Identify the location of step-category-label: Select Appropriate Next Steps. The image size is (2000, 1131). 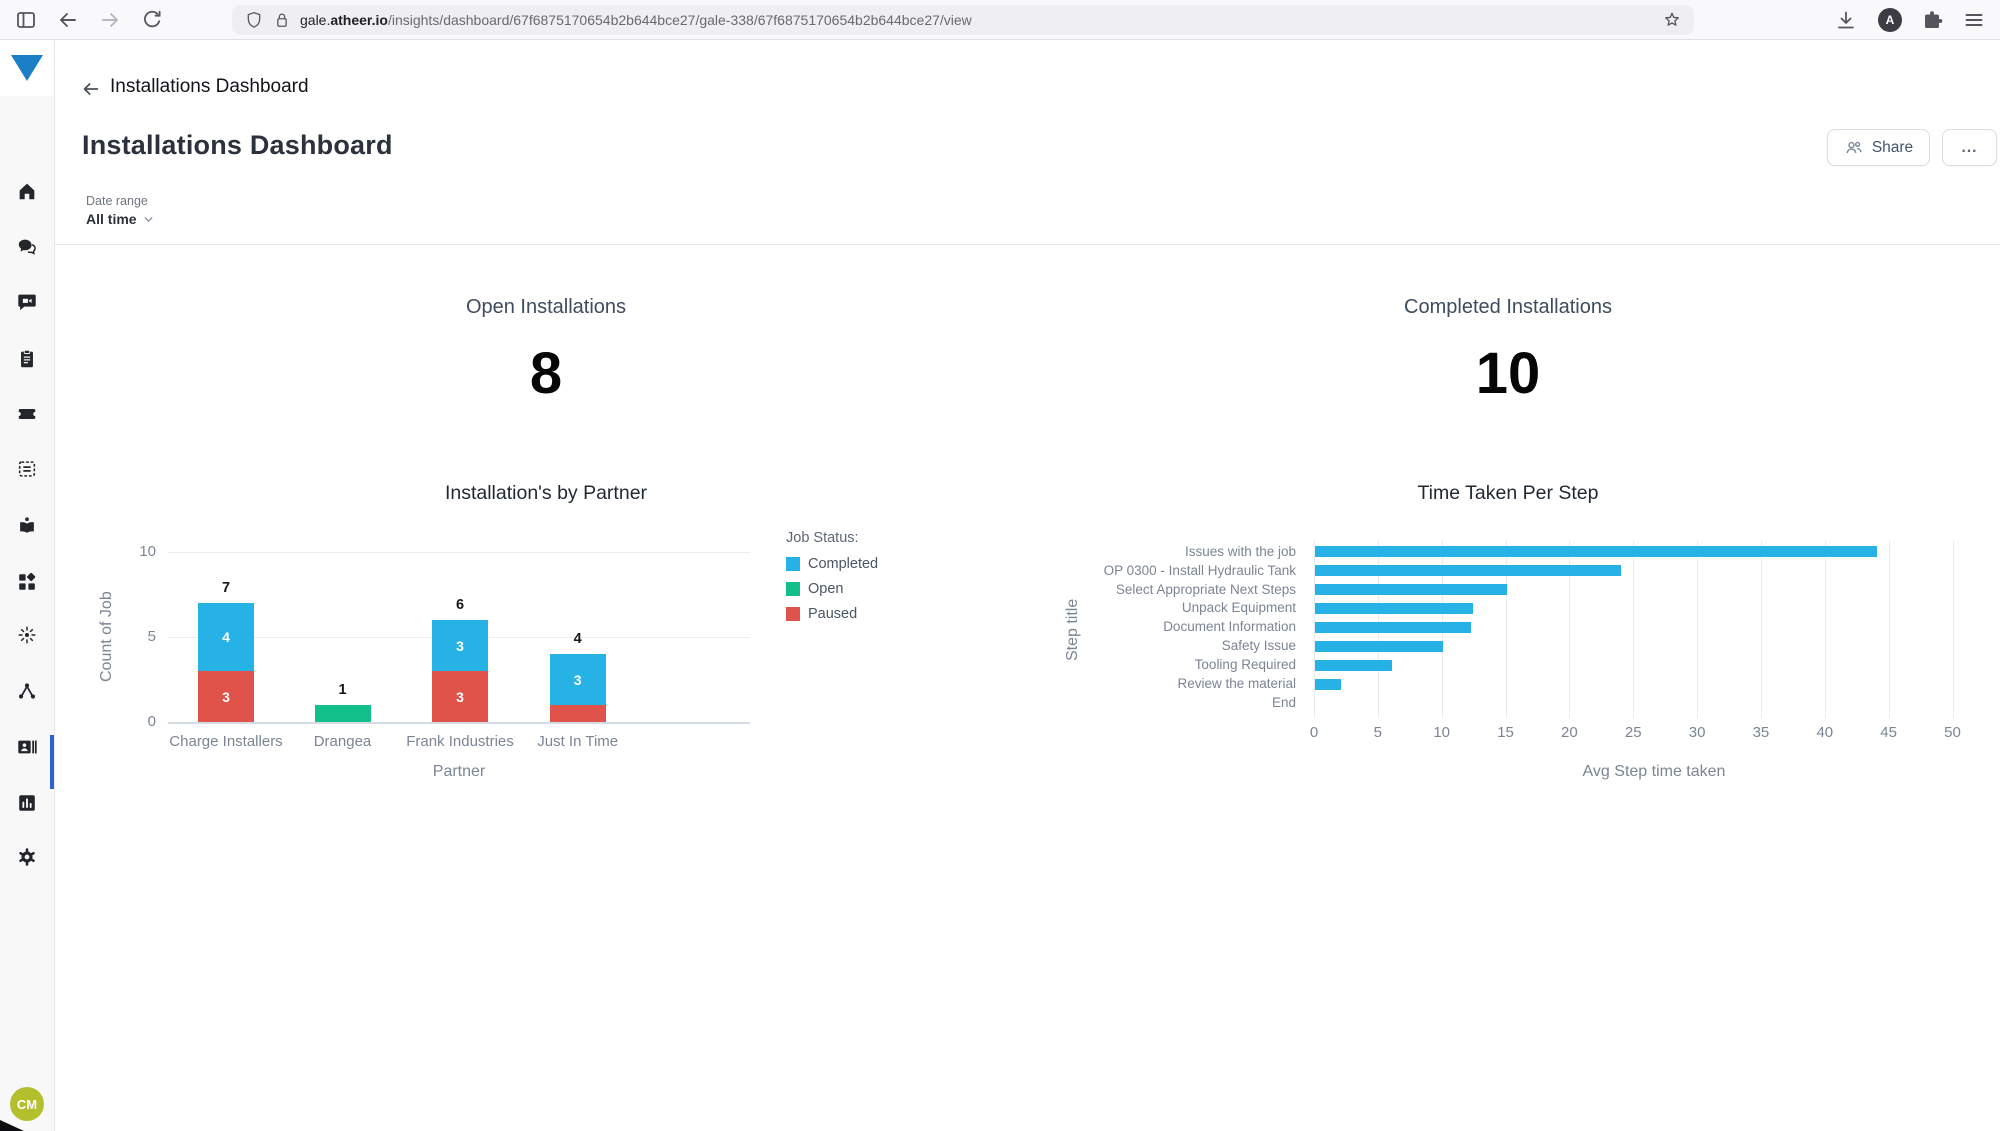
(1205, 589).